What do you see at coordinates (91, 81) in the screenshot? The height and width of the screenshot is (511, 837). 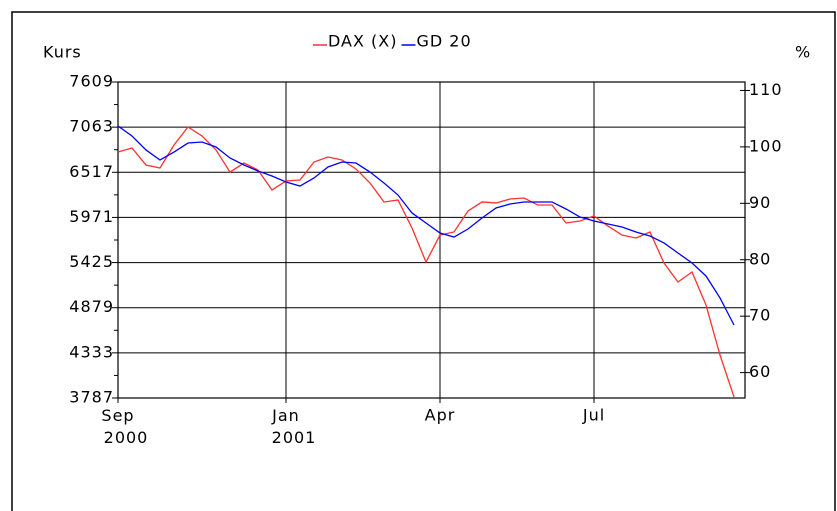 I see `y-tick-label: 7609` at bounding box center [91, 81].